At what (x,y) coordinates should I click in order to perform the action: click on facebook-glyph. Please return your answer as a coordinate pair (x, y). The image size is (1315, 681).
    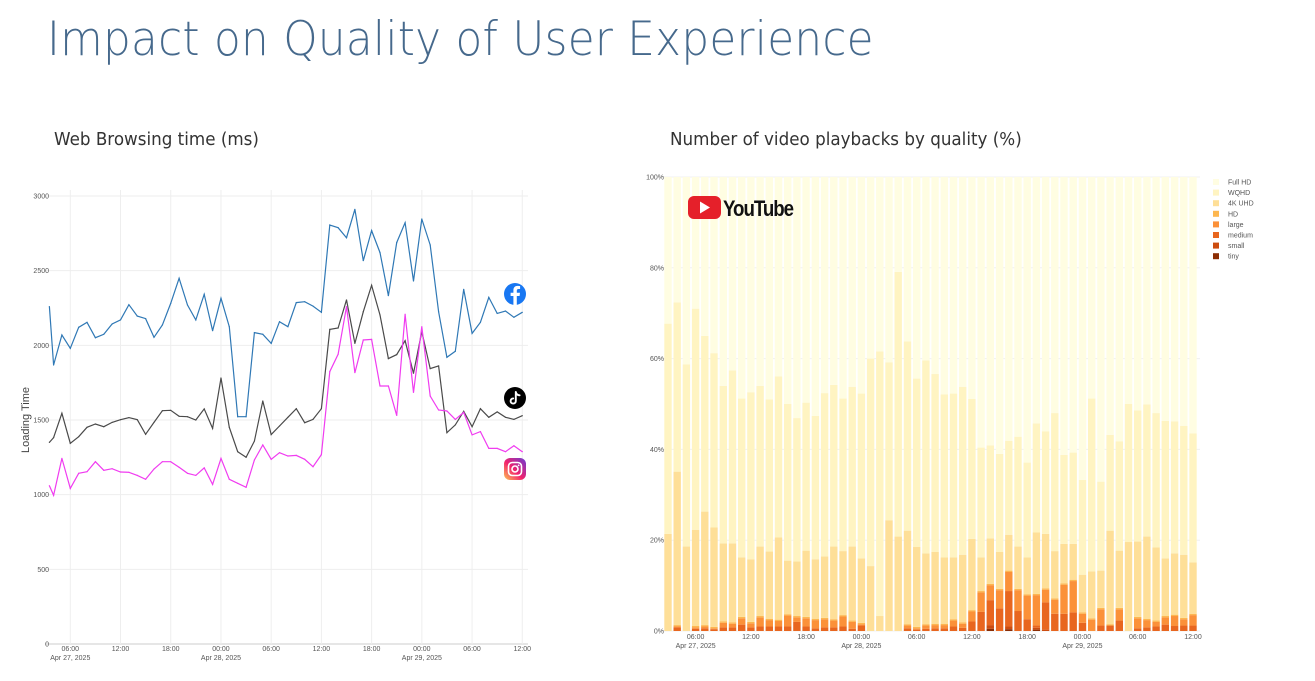
    Looking at the image, I should click on (515, 295).